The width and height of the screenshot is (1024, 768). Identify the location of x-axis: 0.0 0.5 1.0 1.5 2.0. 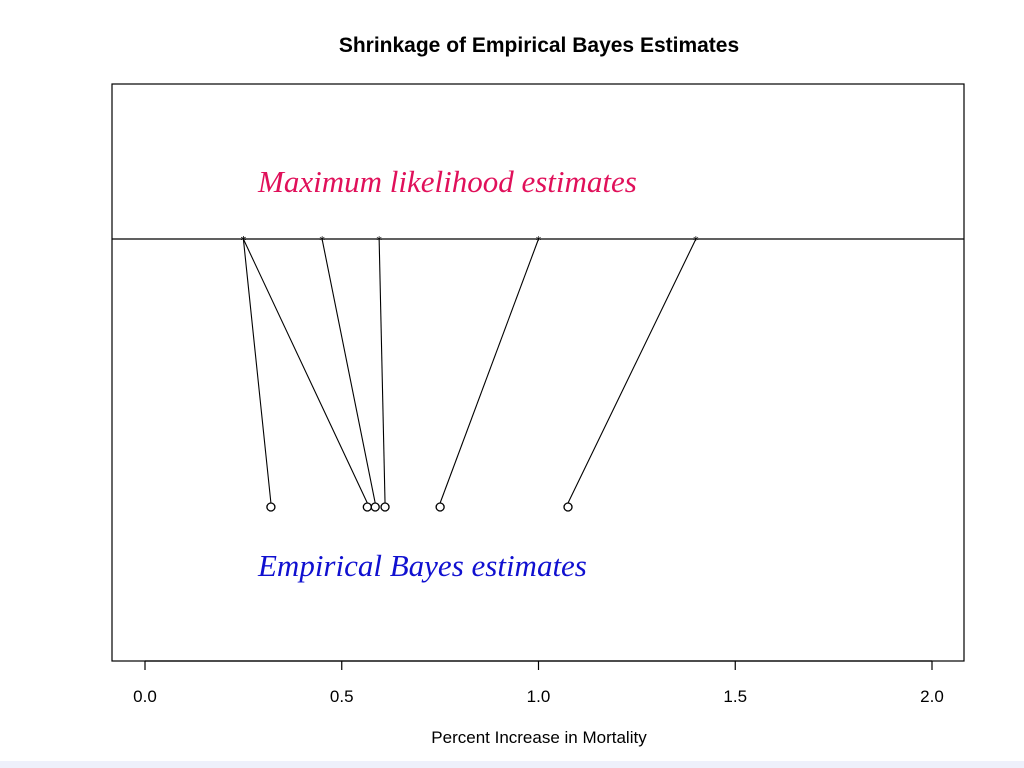
(538, 683).